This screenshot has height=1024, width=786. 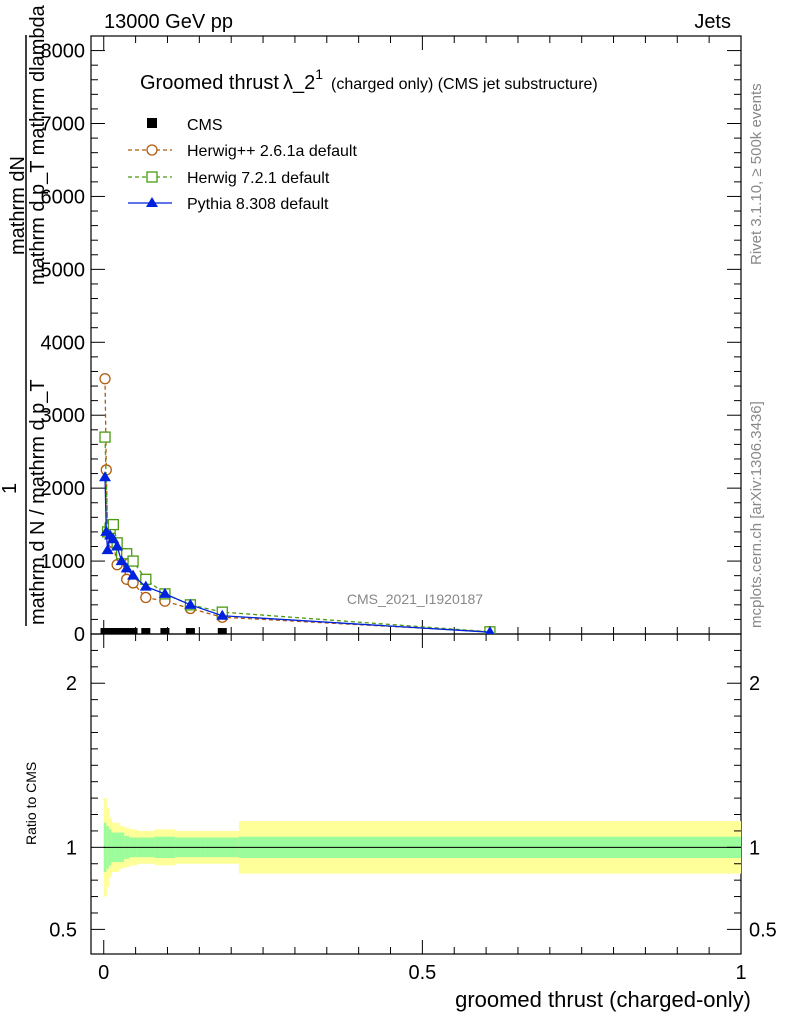 What do you see at coordinates (763, 930) in the screenshot?
I see `ratio-y-tick-label-right: 0.5` at bounding box center [763, 930].